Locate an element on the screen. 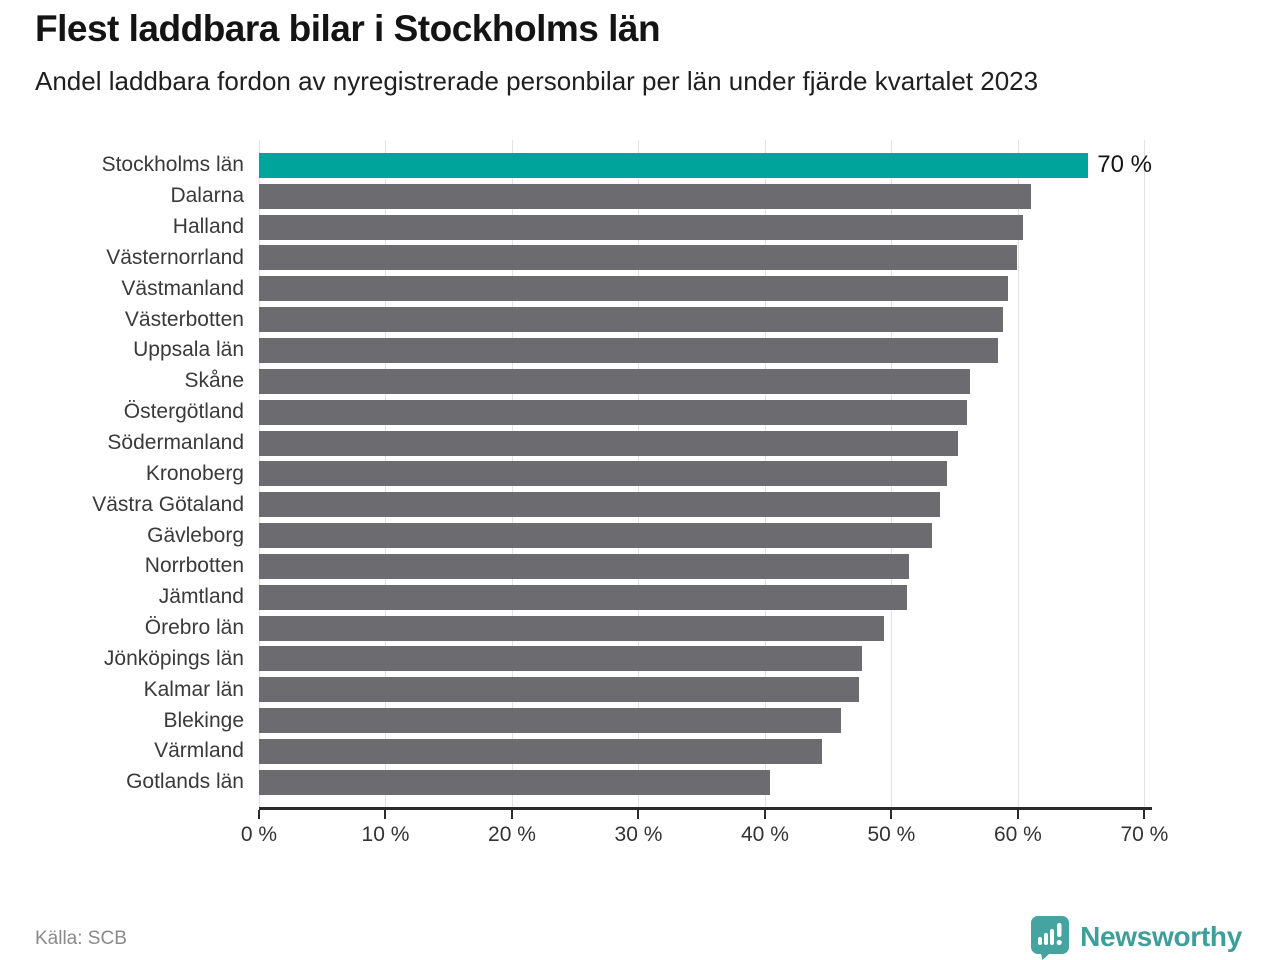  category-label: Blekinge is located at coordinates (203, 720).